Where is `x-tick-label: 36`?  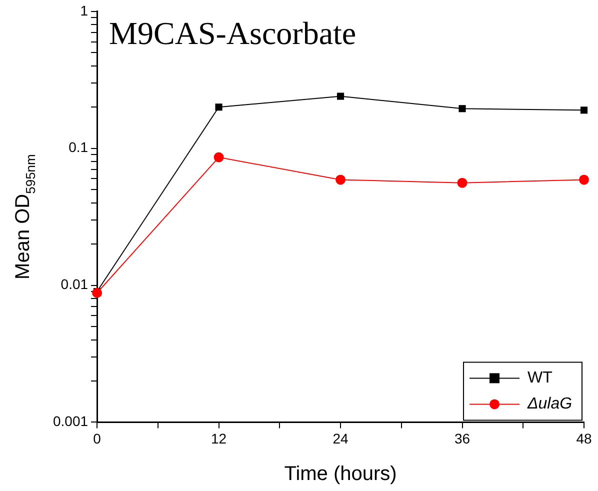
x-tick-label: 36 is located at coordinates (462, 438).